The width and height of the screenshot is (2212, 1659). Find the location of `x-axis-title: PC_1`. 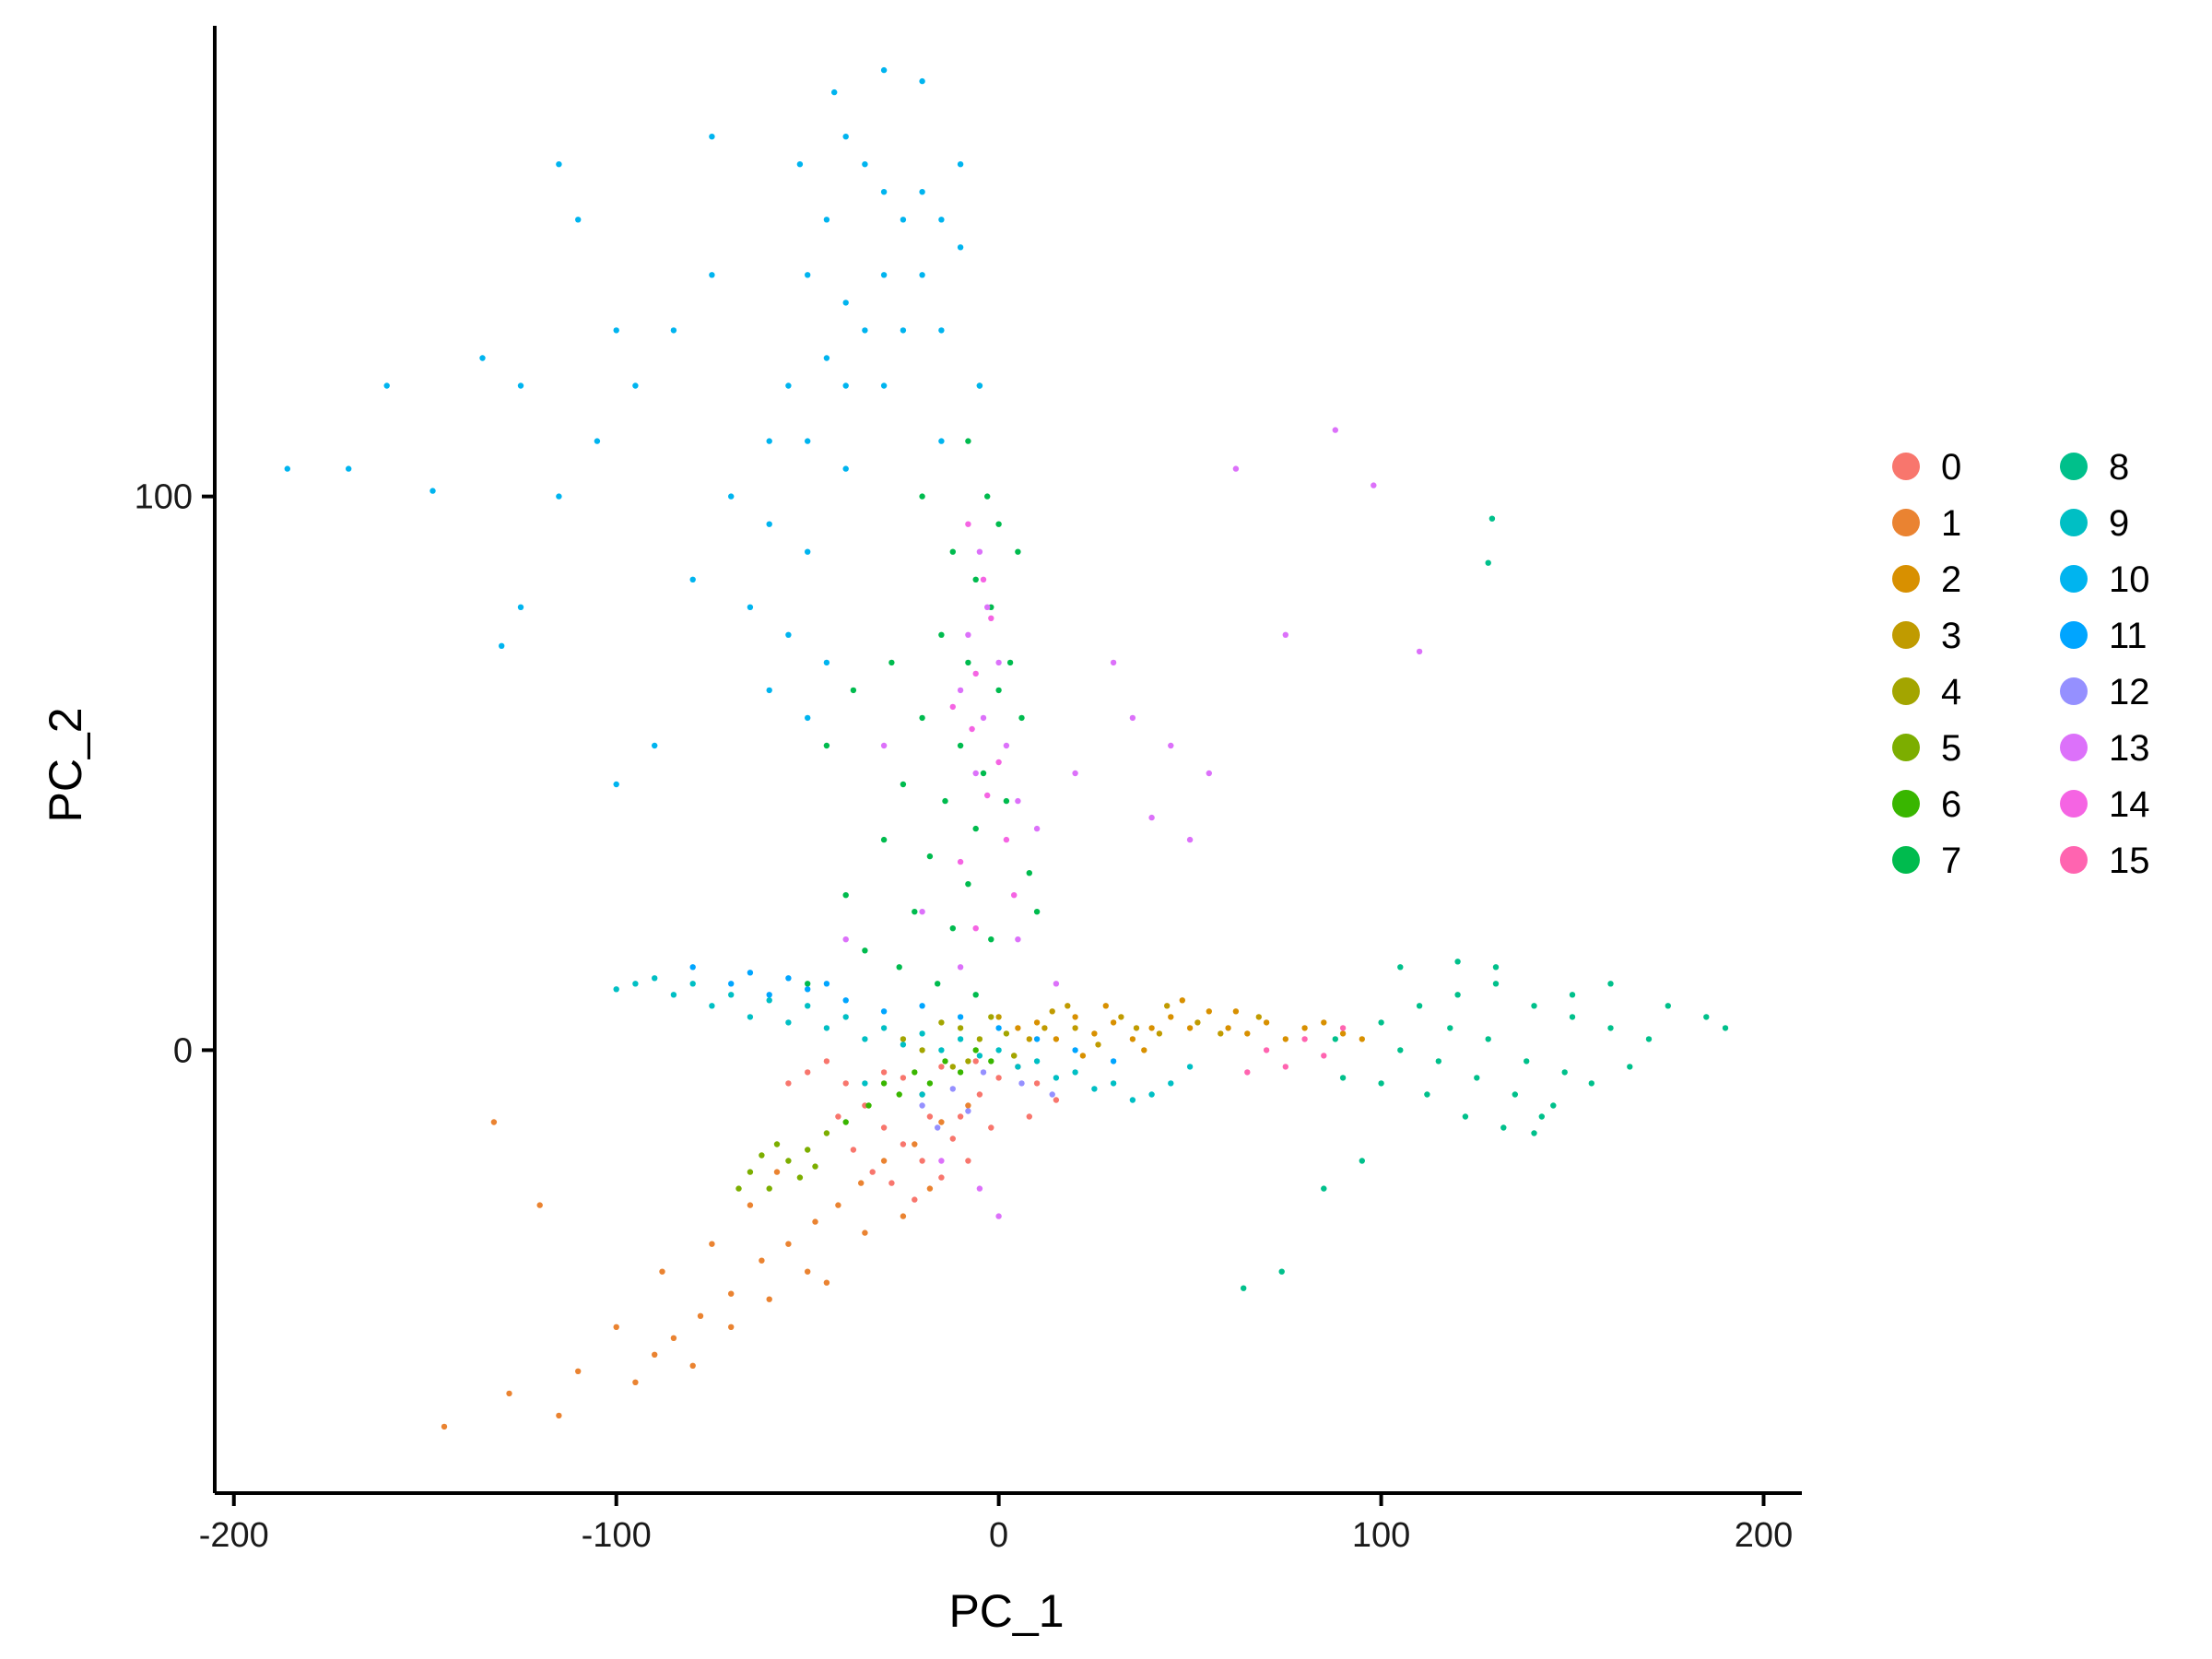

x-axis-title: PC_1 is located at coordinates (1006, 1611).